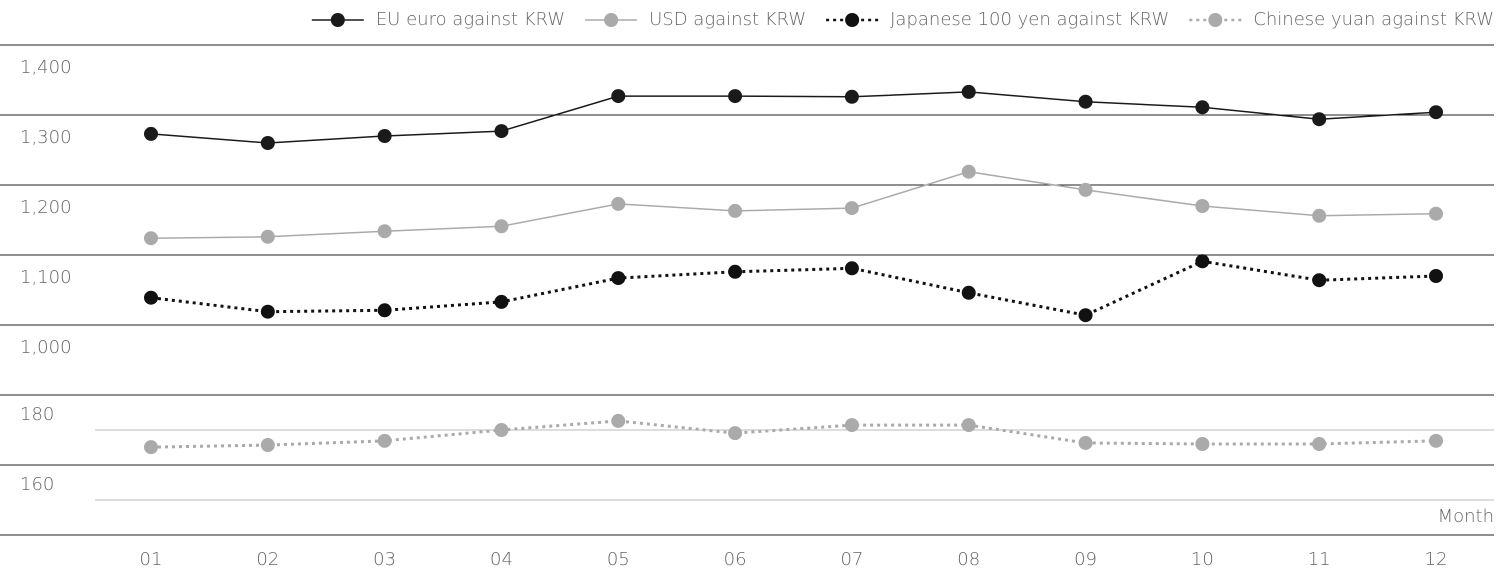  I want to click on x-tick-label: 02, so click(267, 559).